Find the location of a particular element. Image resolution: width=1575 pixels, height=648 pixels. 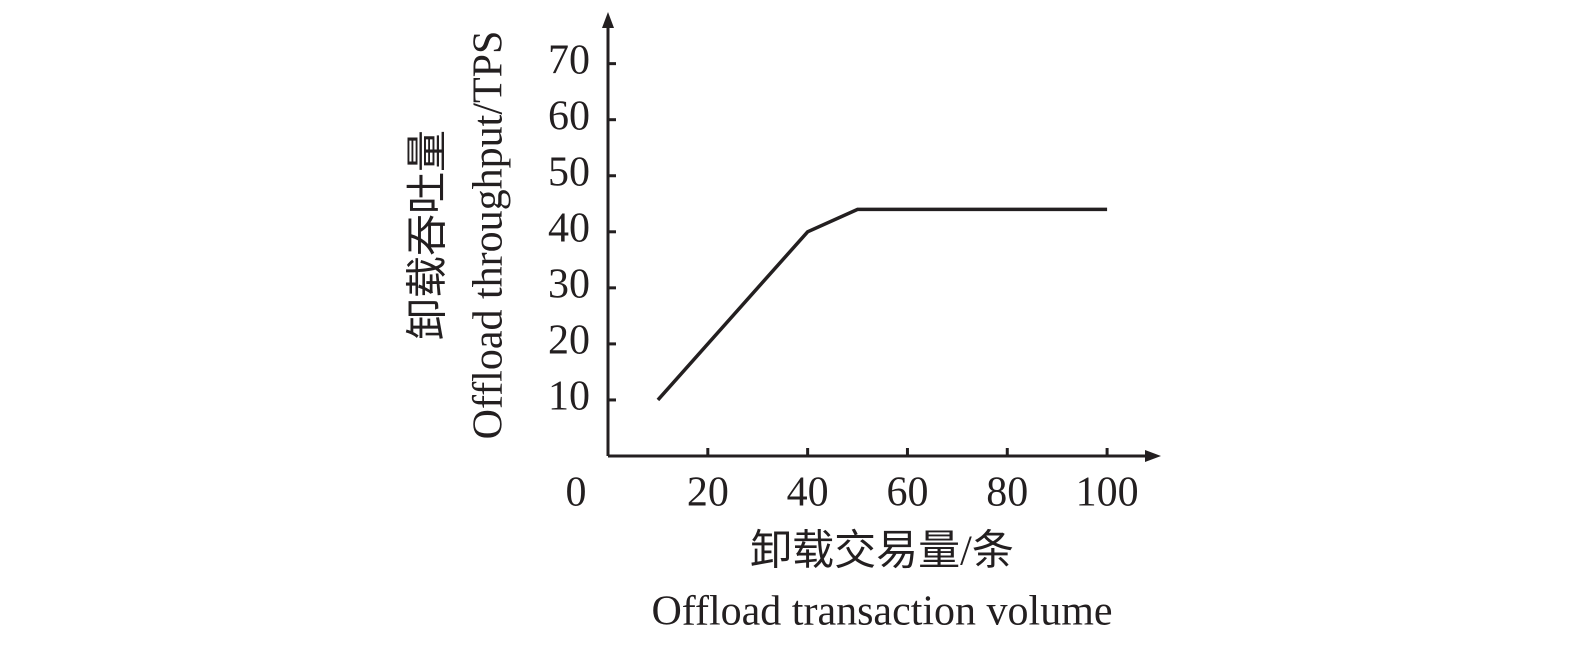

y-tick-label: 50 is located at coordinates (569, 172).